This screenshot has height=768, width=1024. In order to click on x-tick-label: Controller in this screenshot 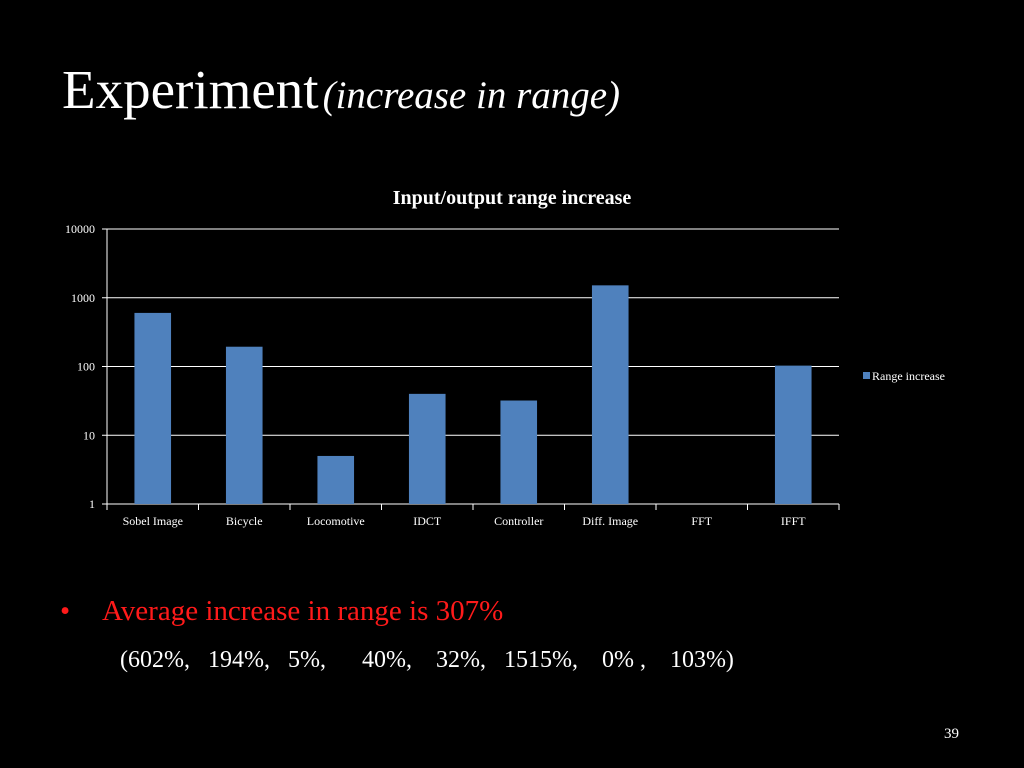, I will do `click(518, 521)`.